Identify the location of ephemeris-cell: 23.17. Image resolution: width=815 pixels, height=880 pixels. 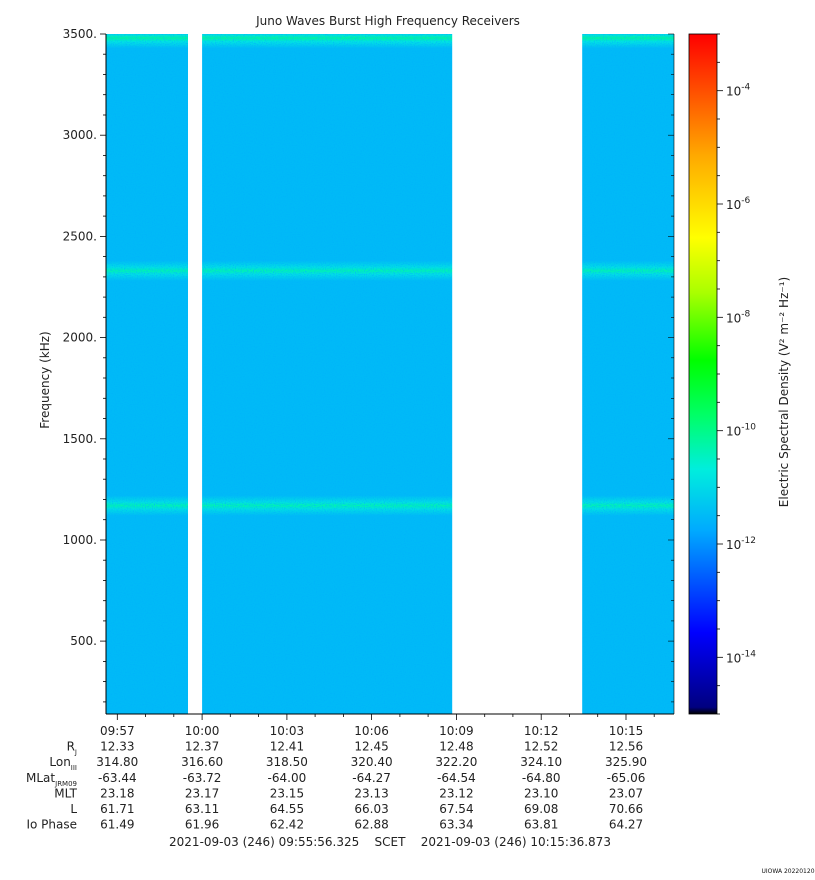
(202, 793).